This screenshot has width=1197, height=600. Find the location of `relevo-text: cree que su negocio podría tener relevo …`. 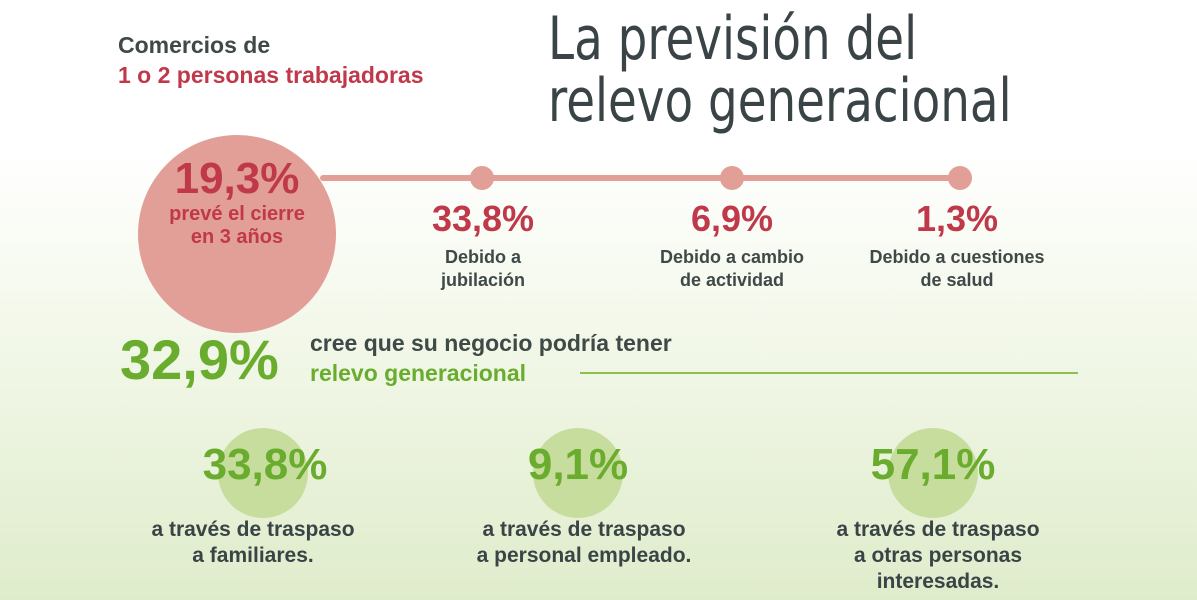

relevo-text: cree que su negocio podría tener relevo … is located at coordinates (491, 358).